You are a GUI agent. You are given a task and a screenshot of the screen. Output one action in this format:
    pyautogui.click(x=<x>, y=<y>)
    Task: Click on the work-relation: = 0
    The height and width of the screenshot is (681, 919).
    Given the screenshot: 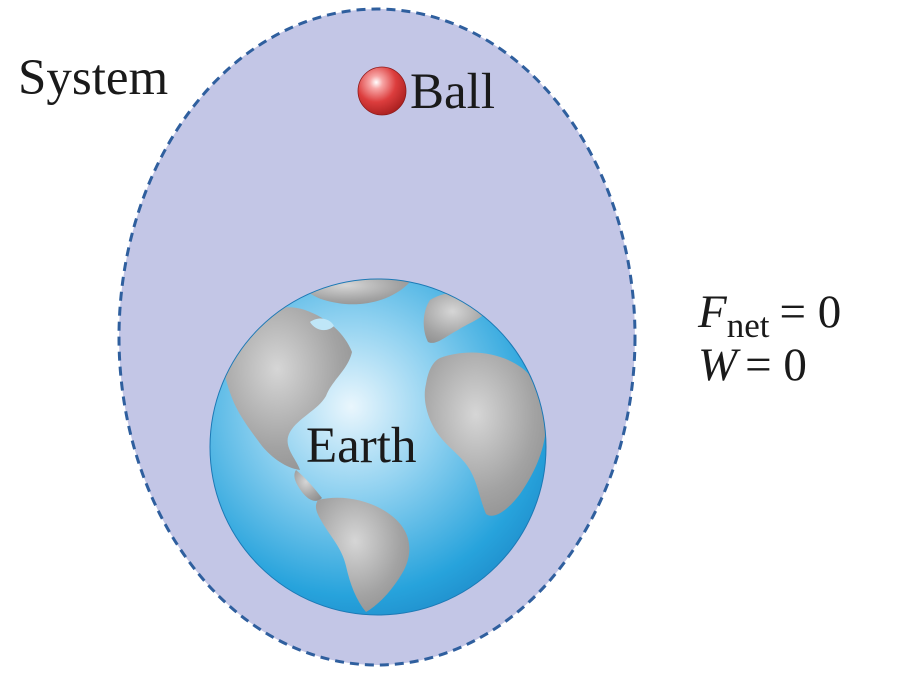 What is the action you would take?
    pyautogui.click(x=776, y=365)
    